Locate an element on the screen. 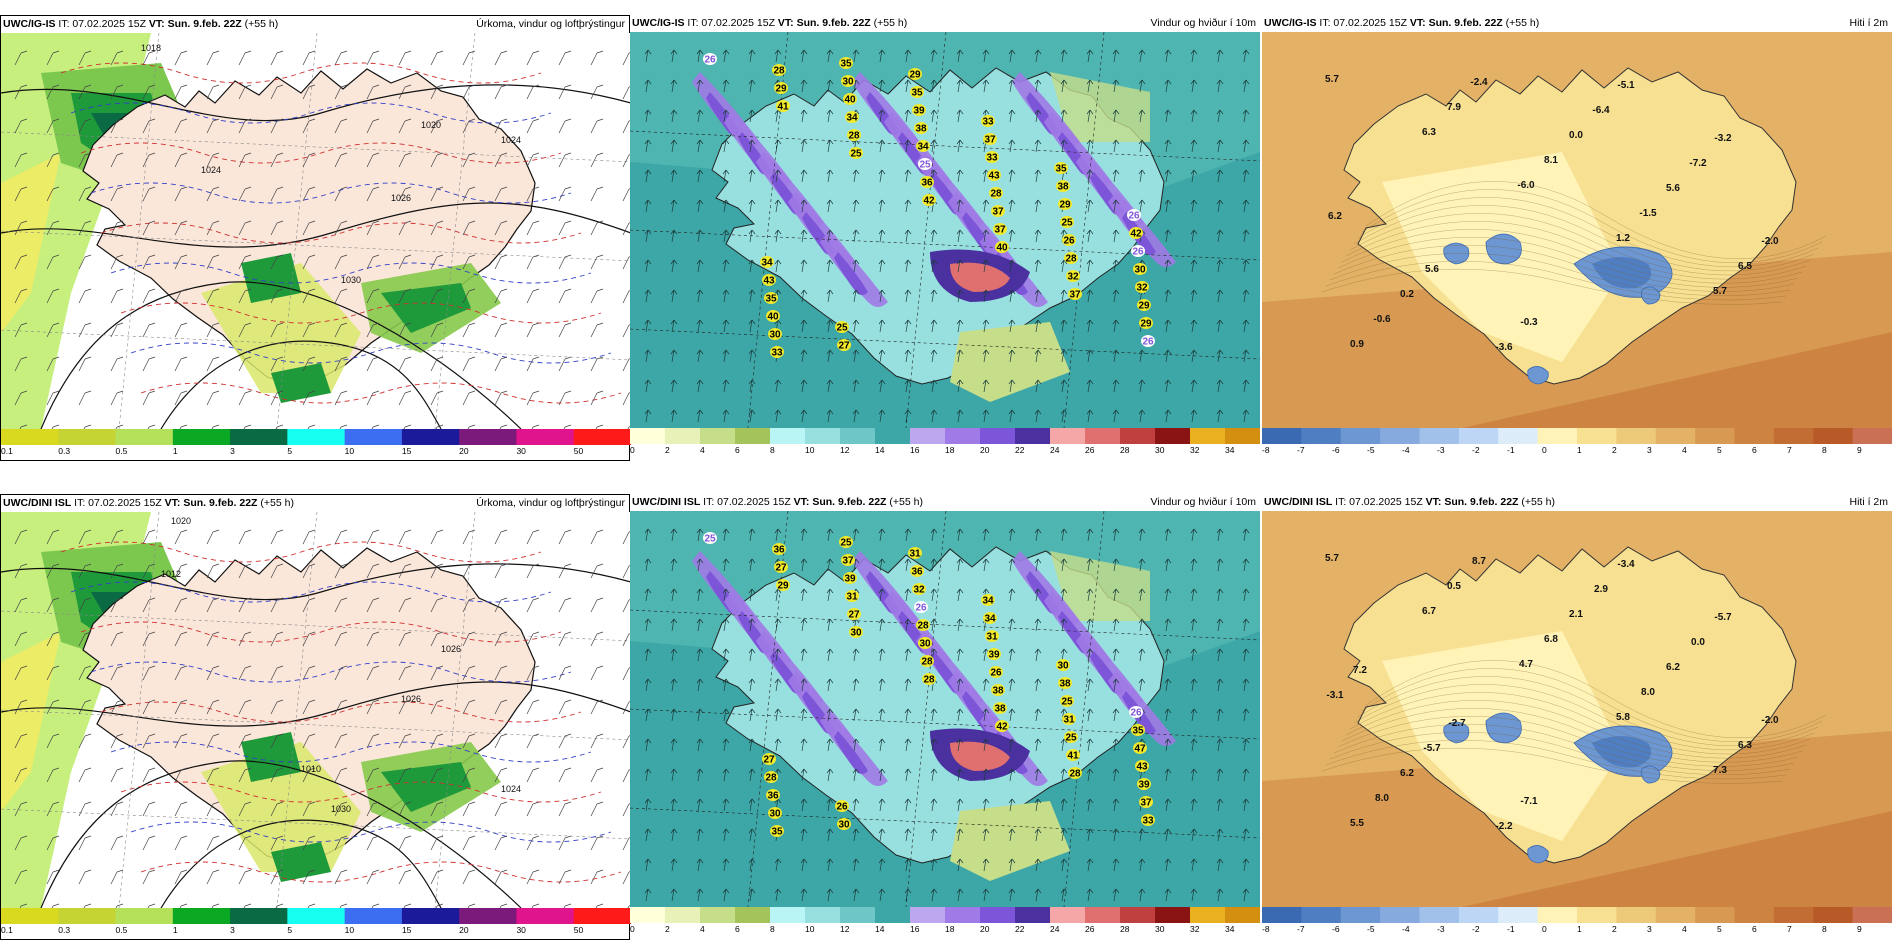  colorbar-tick-label: 3 is located at coordinates (232, 451).